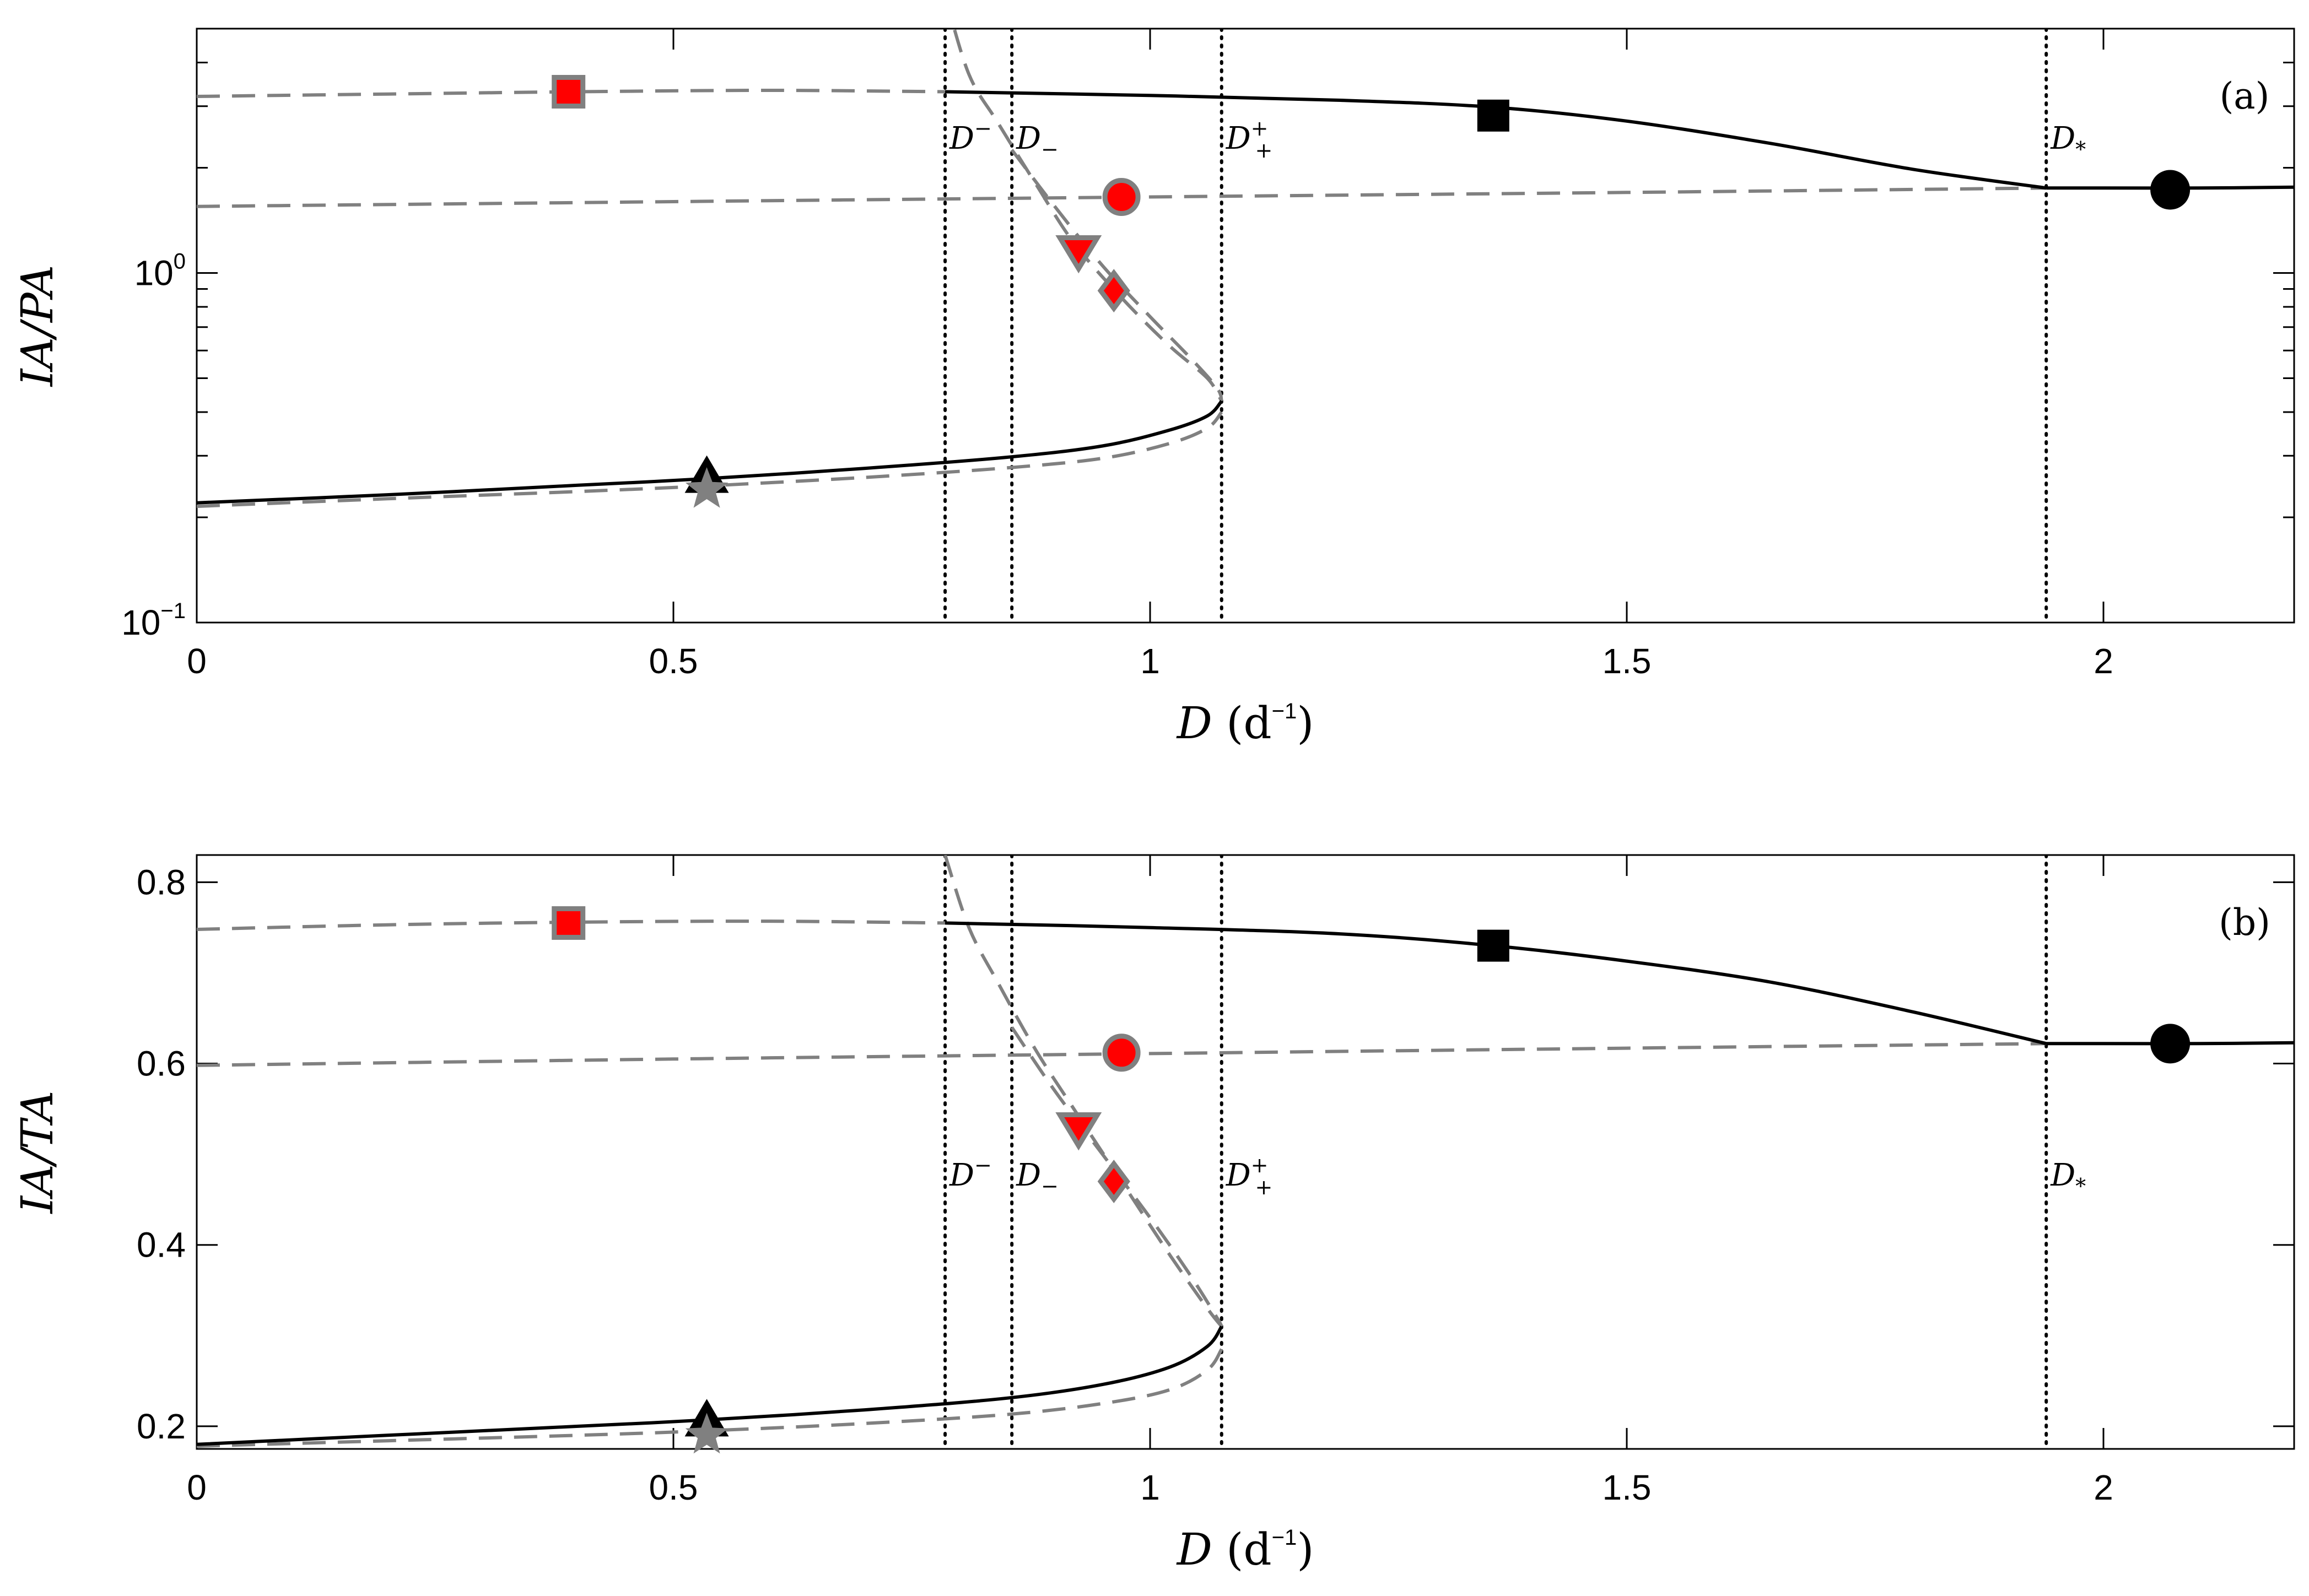 Image resolution: width=2309 pixels, height=1596 pixels. Describe the element at coordinates (161, 1426) in the screenshot. I see `y-tick-label: 0.2` at that location.